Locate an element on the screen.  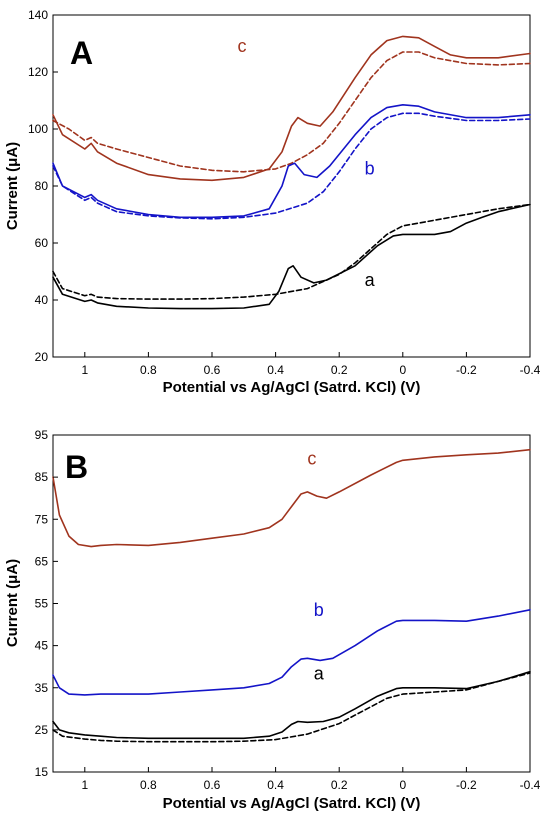
curve-c-dashed is located at coordinates (291, 112).